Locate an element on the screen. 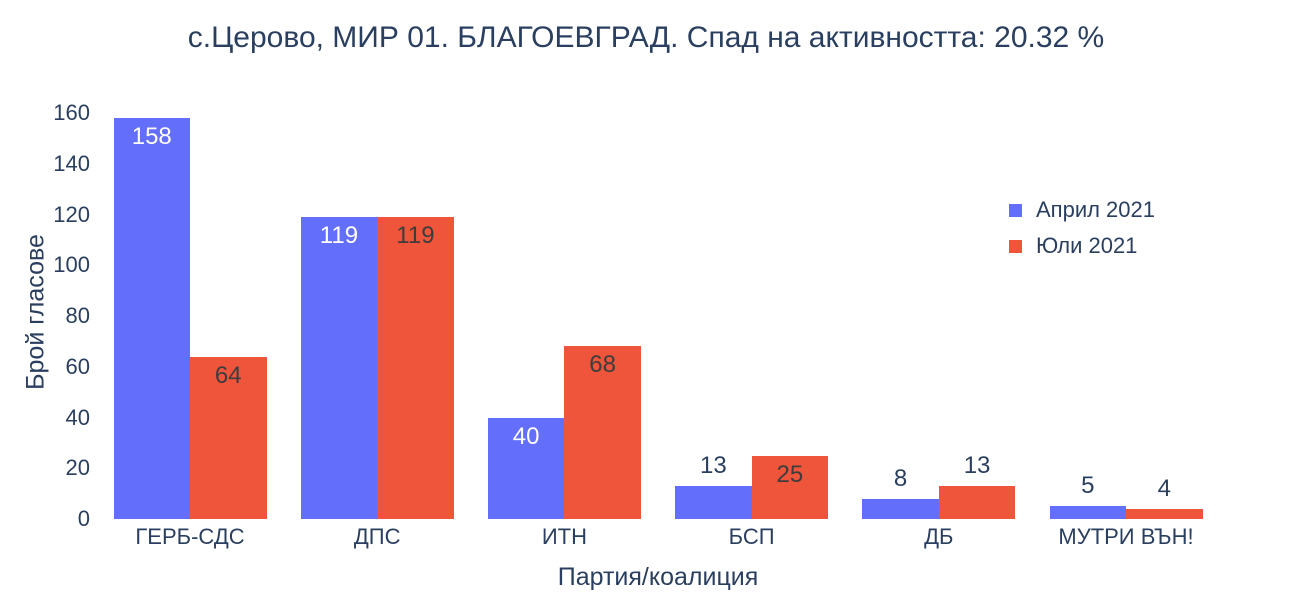 The image size is (1300, 600). y-tick-label: 60 is located at coordinates (77, 366).